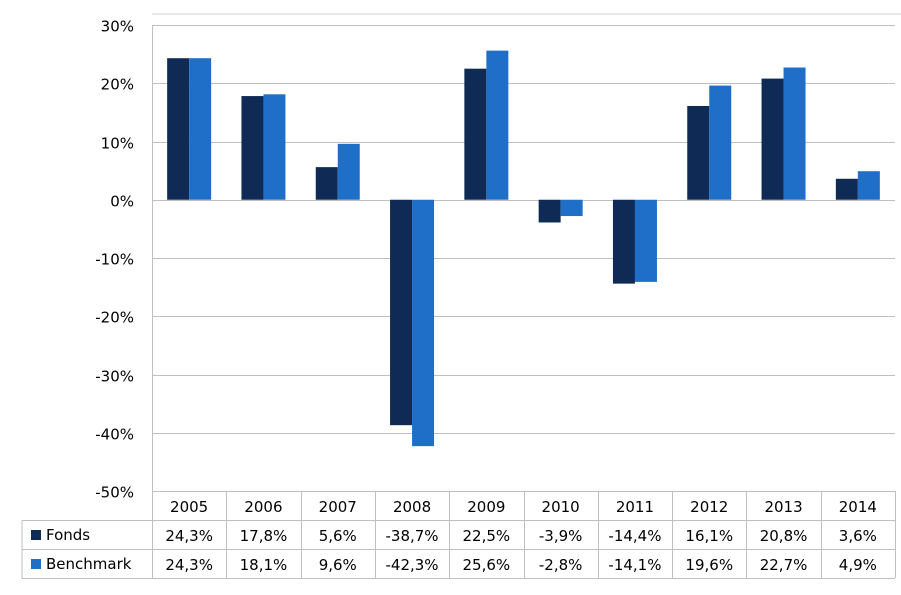 The width and height of the screenshot is (901, 595). What do you see at coordinates (486, 507) in the screenshot?
I see `x-category-label: 2009` at bounding box center [486, 507].